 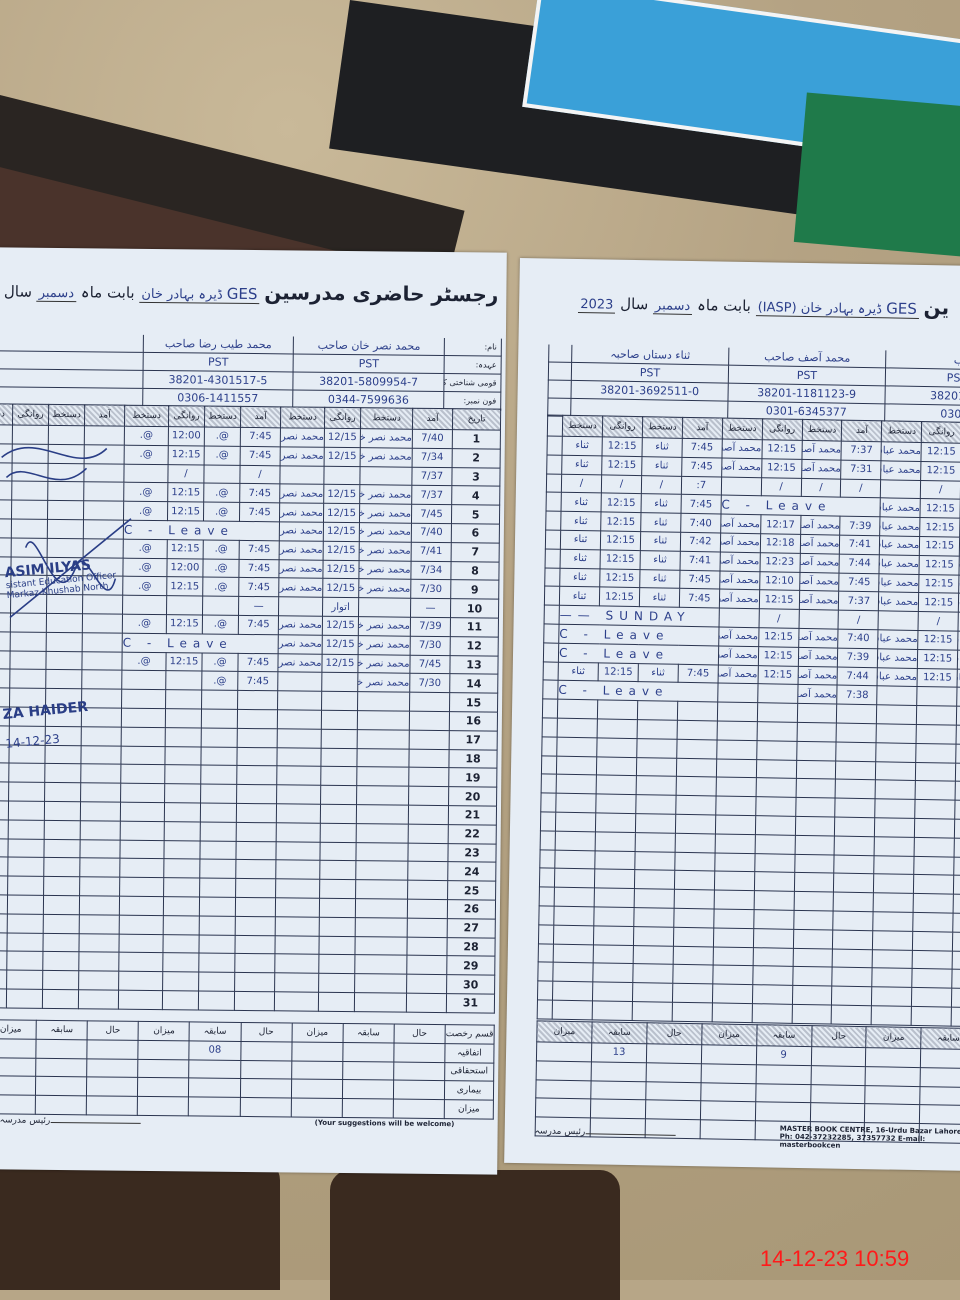 What do you see at coordinates (940, 489) in the screenshot?
I see `departure-time: /` at bounding box center [940, 489].